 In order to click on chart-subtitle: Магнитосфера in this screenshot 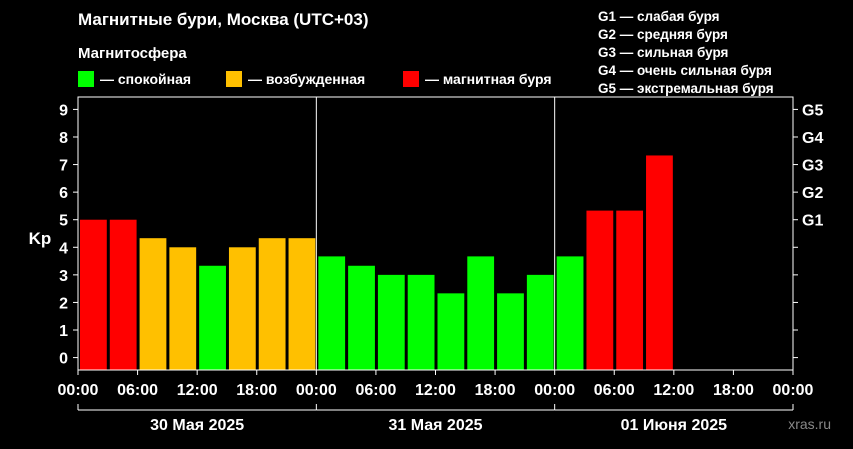, I will do `click(132, 53)`.